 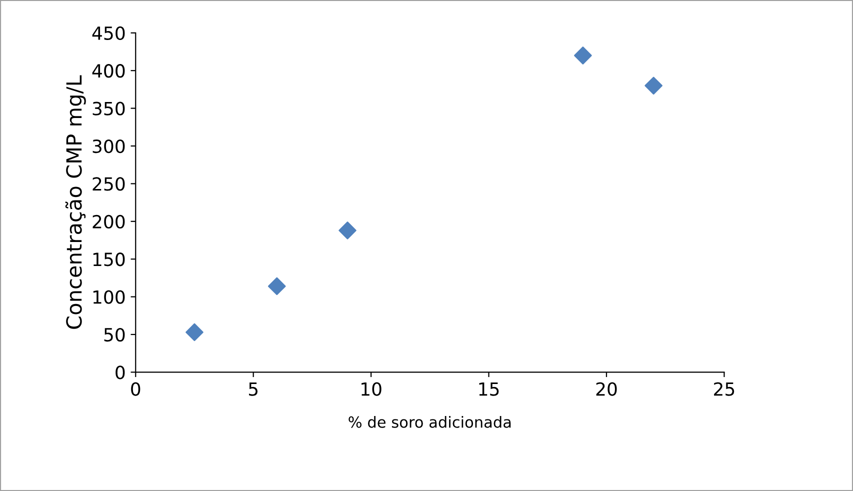 I want to click on y-tick-label: 100, so click(x=109, y=297).